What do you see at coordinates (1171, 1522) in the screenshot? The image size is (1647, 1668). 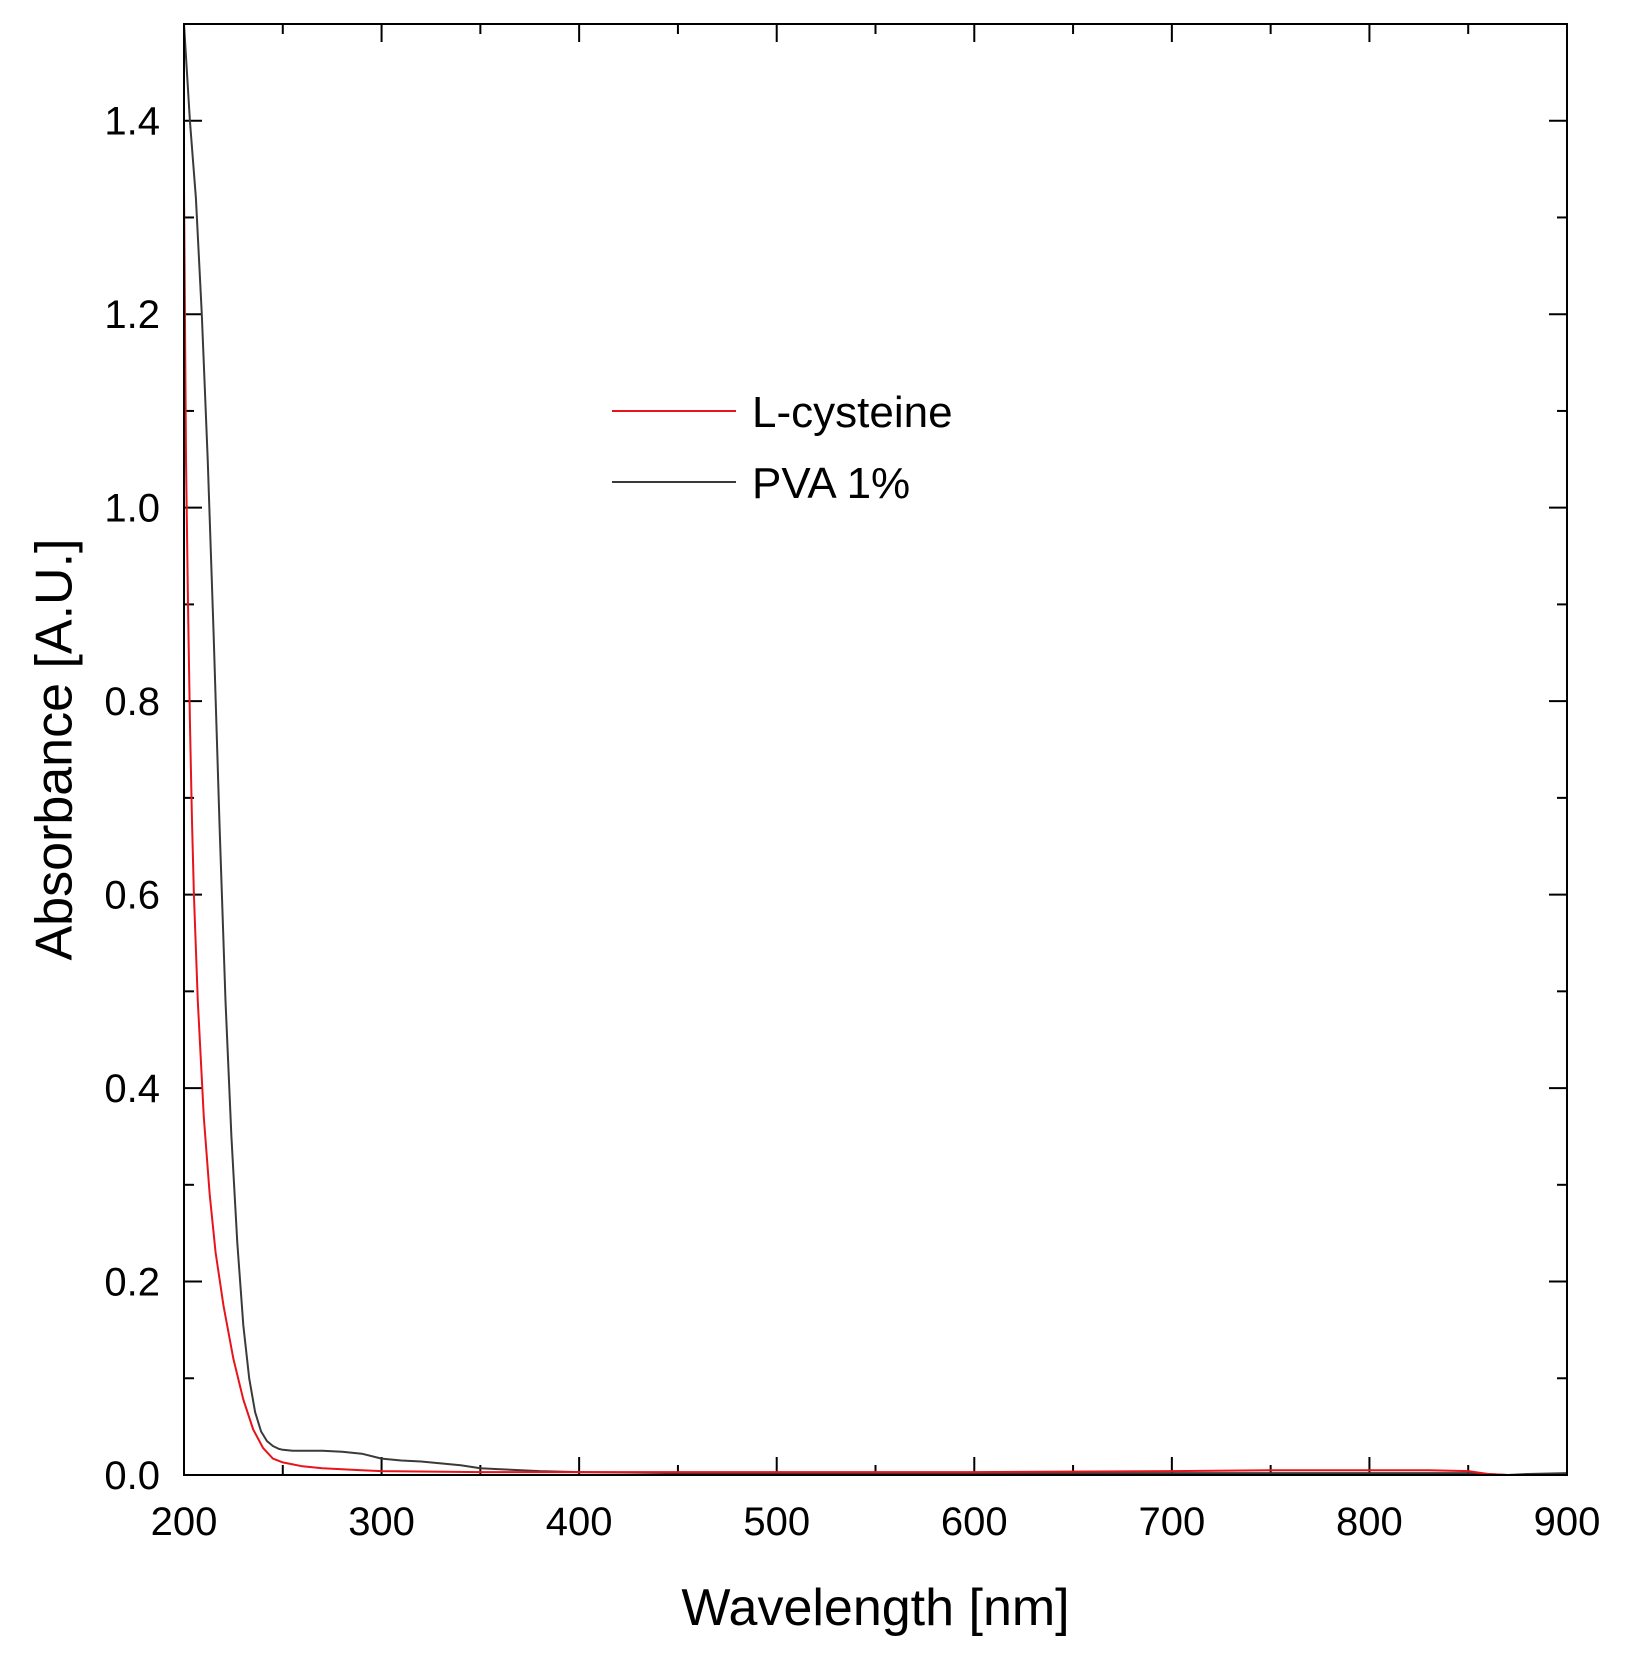 I see `x-tick-label: 700` at bounding box center [1171, 1522].